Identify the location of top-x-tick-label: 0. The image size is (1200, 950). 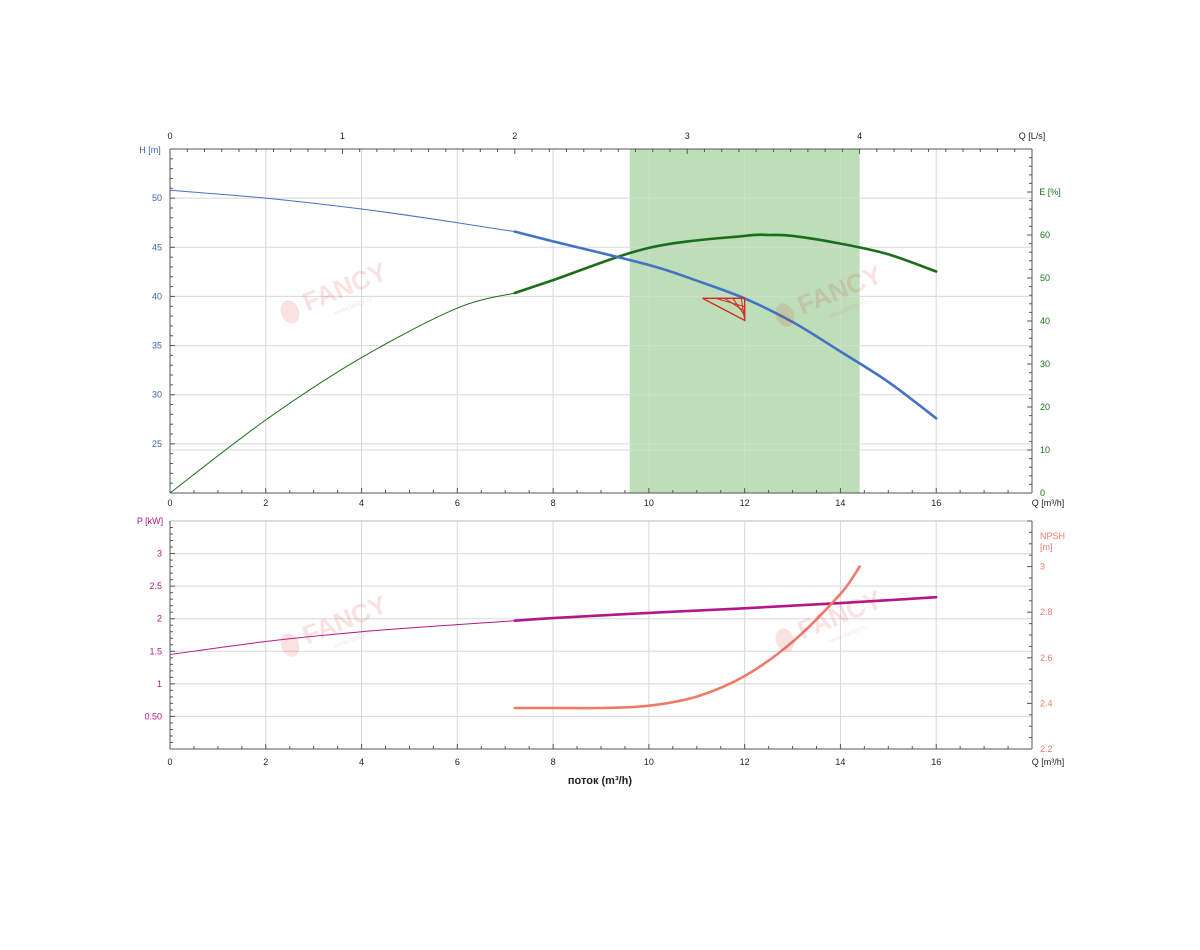
(169, 136).